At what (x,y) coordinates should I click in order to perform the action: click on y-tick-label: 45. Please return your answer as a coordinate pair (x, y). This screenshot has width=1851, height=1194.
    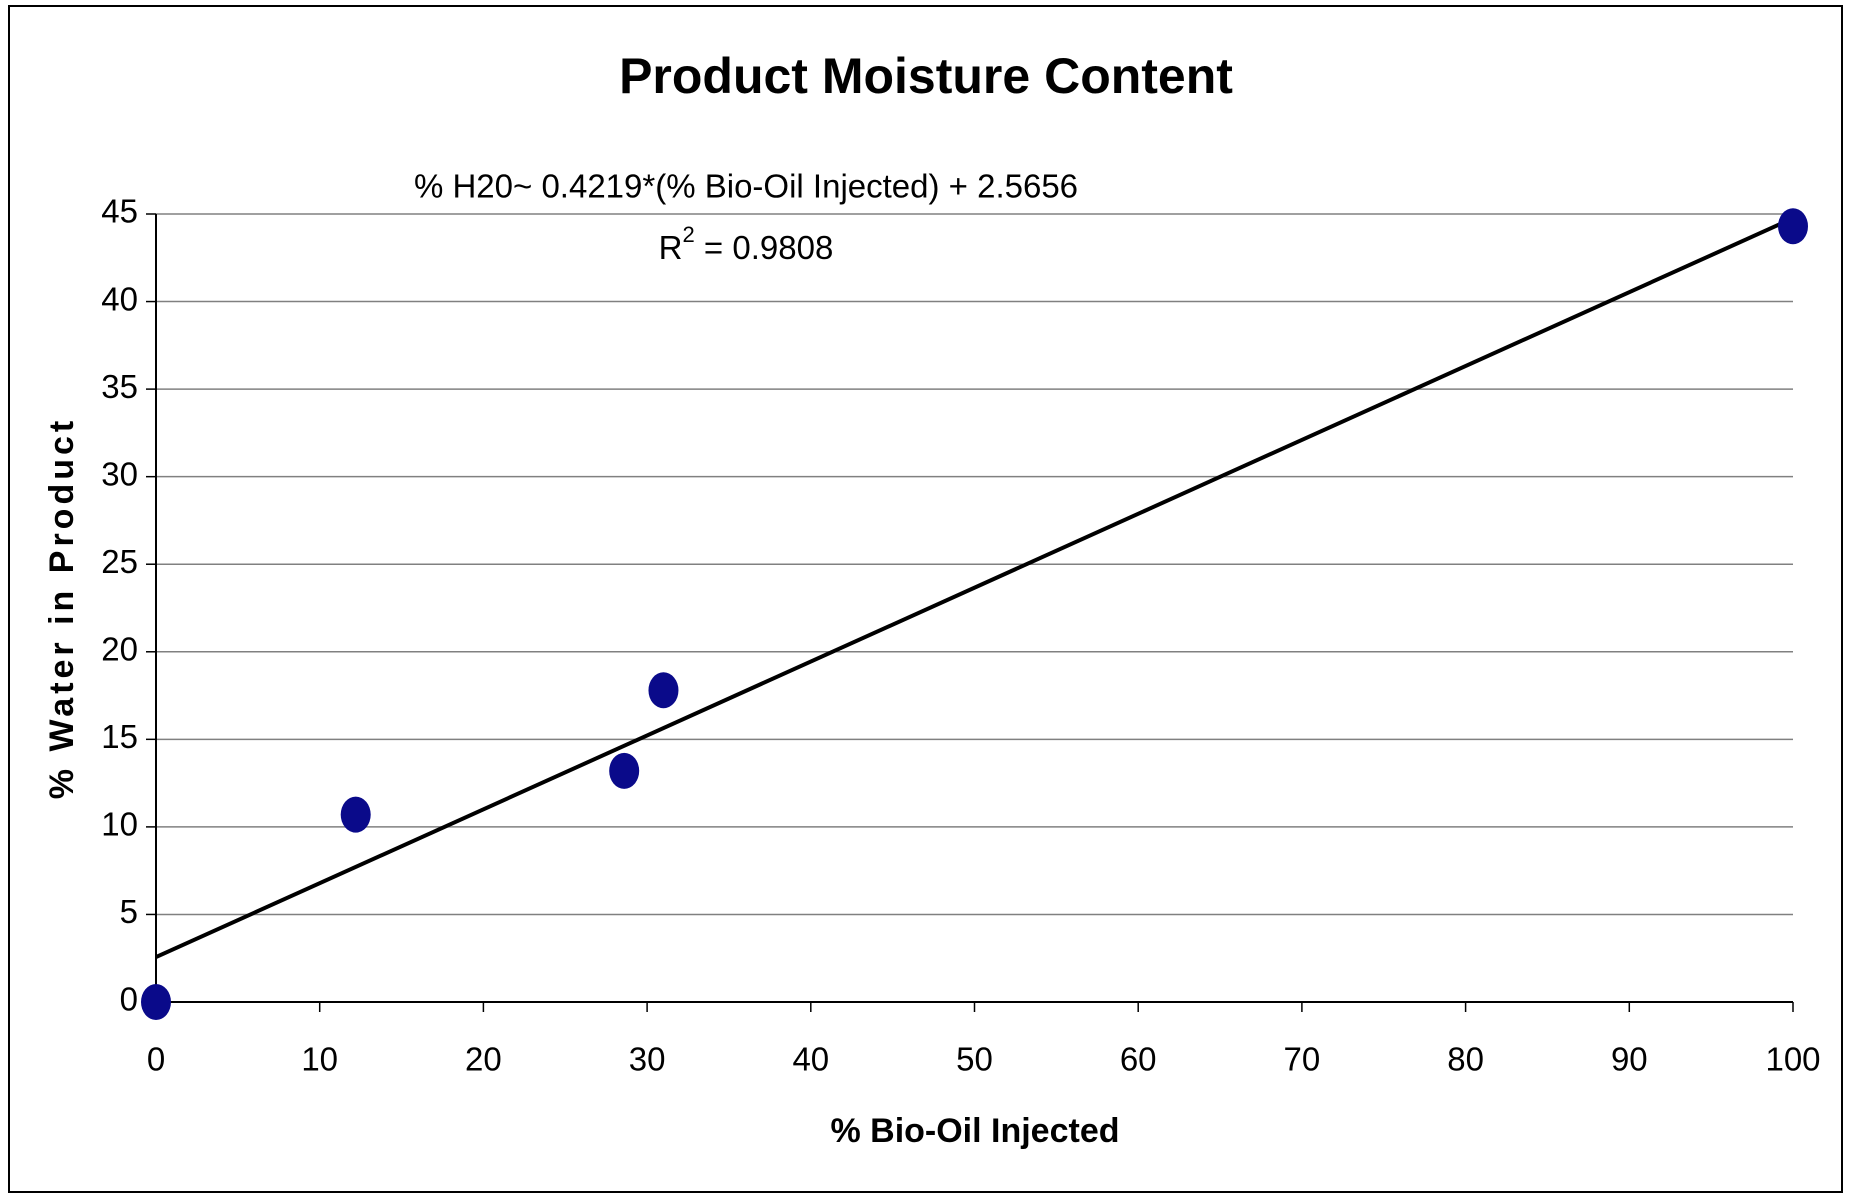
    Looking at the image, I should click on (119, 211).